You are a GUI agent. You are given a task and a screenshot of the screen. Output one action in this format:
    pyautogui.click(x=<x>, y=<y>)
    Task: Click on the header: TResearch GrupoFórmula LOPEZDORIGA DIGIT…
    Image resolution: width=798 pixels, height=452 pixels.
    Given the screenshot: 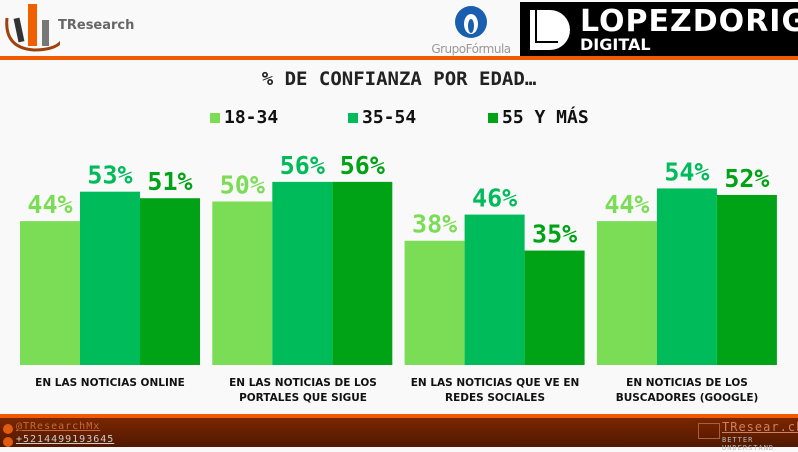 What is the action you would take?
    pyautogui.click(x=399, y=28)
    